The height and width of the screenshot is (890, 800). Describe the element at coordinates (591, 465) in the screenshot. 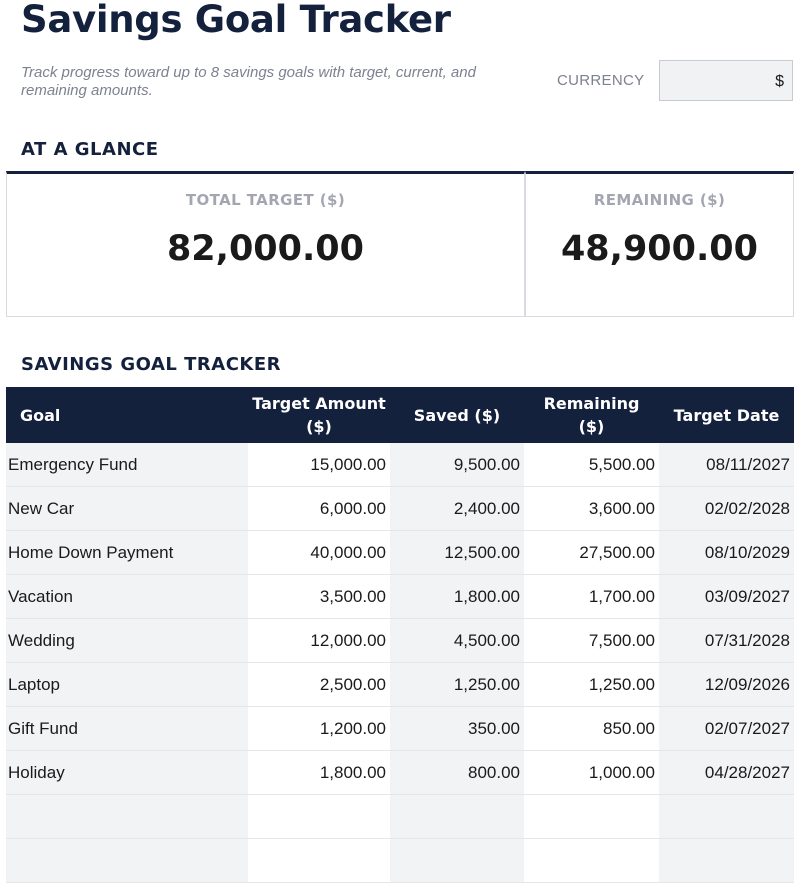

I see `cell-remaining: 5,500.00` at that location.